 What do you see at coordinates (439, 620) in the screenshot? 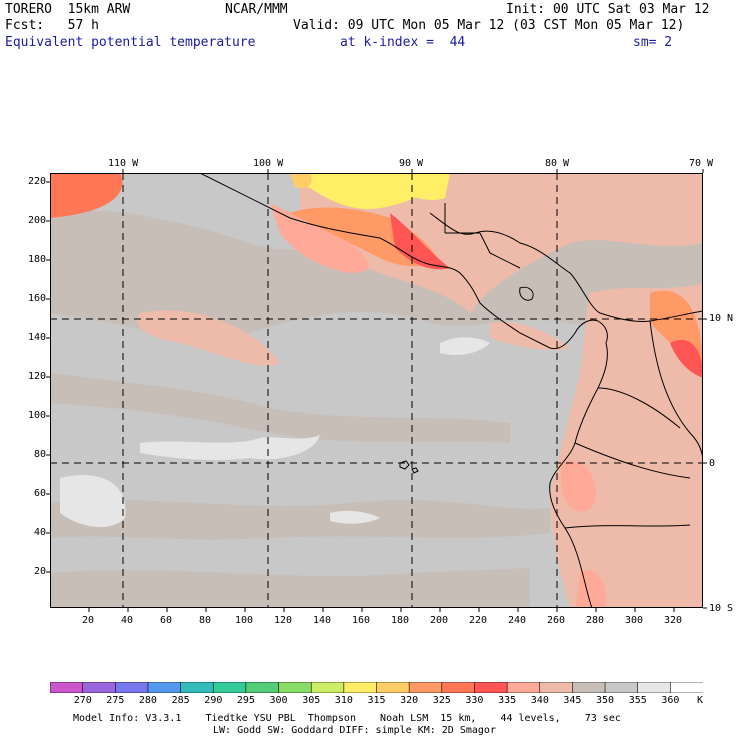
I see `x-tick: 200` at bounding box center [439, 620].